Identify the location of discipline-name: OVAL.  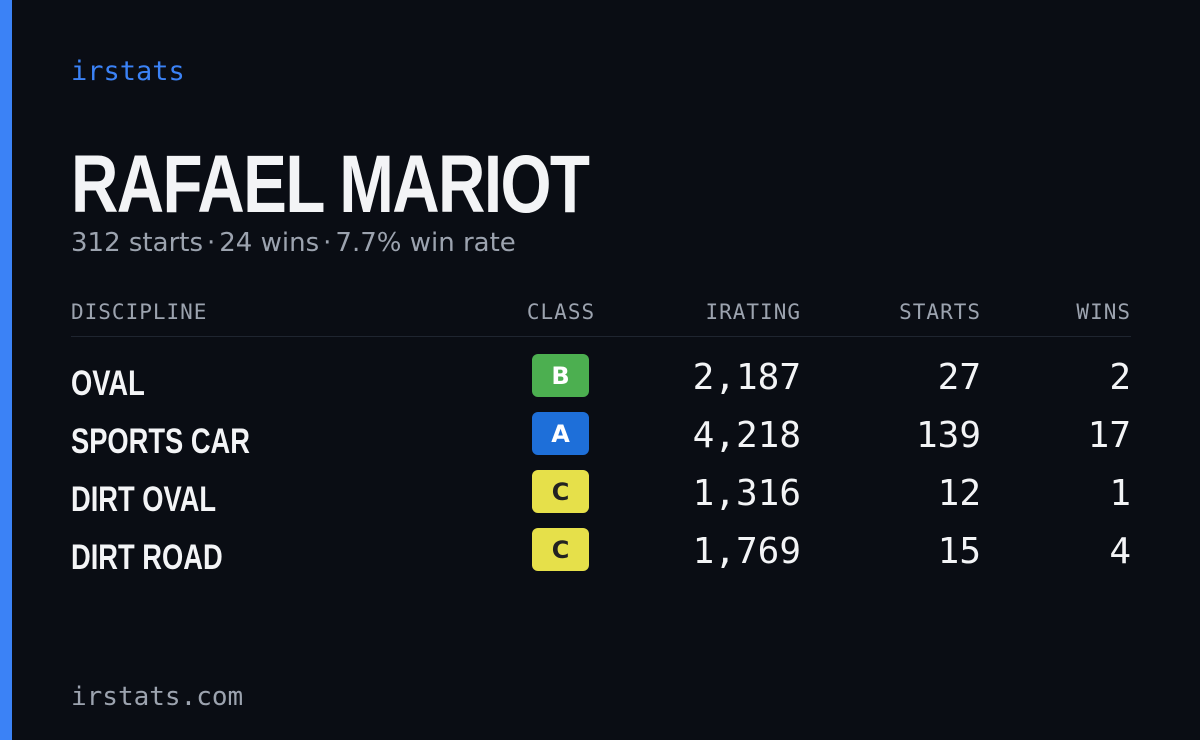
(108, 383).